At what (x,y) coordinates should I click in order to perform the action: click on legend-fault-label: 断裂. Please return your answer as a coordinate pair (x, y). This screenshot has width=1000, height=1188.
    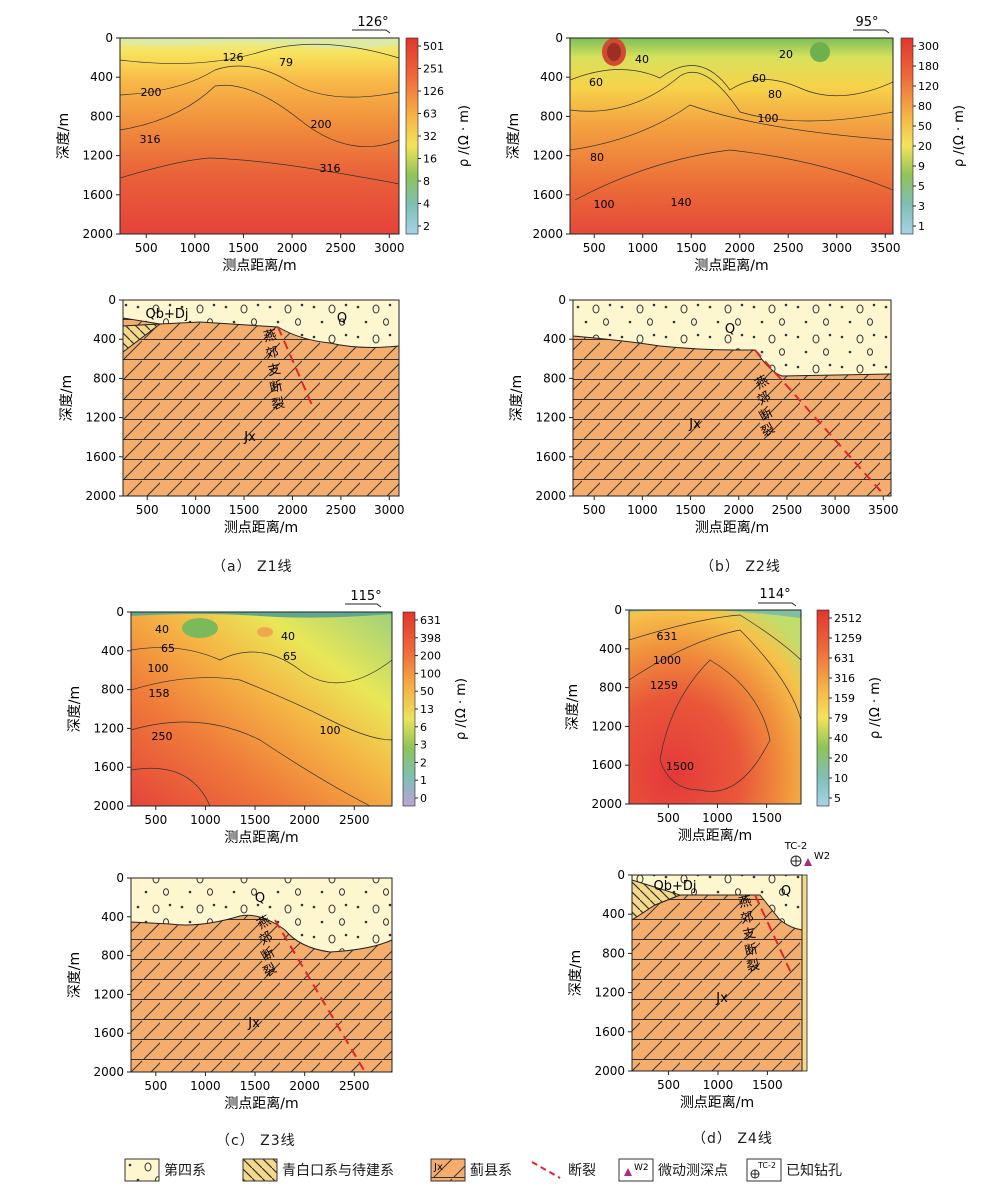
    Looking at the image, I should click on (582, 1171).